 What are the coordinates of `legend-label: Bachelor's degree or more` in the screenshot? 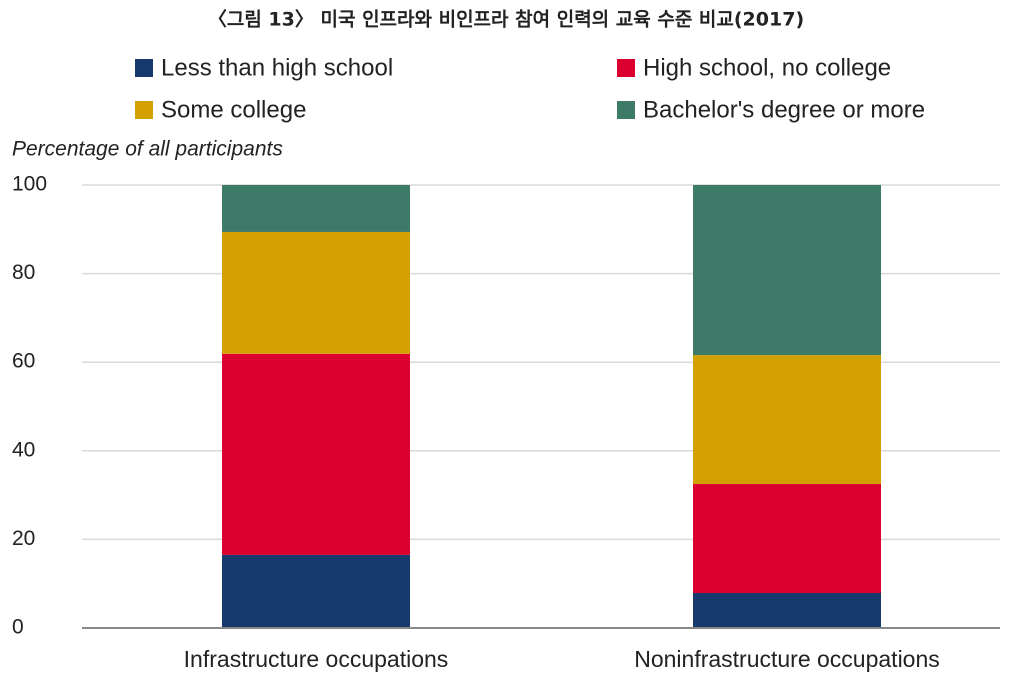 It's located at (784, 109).